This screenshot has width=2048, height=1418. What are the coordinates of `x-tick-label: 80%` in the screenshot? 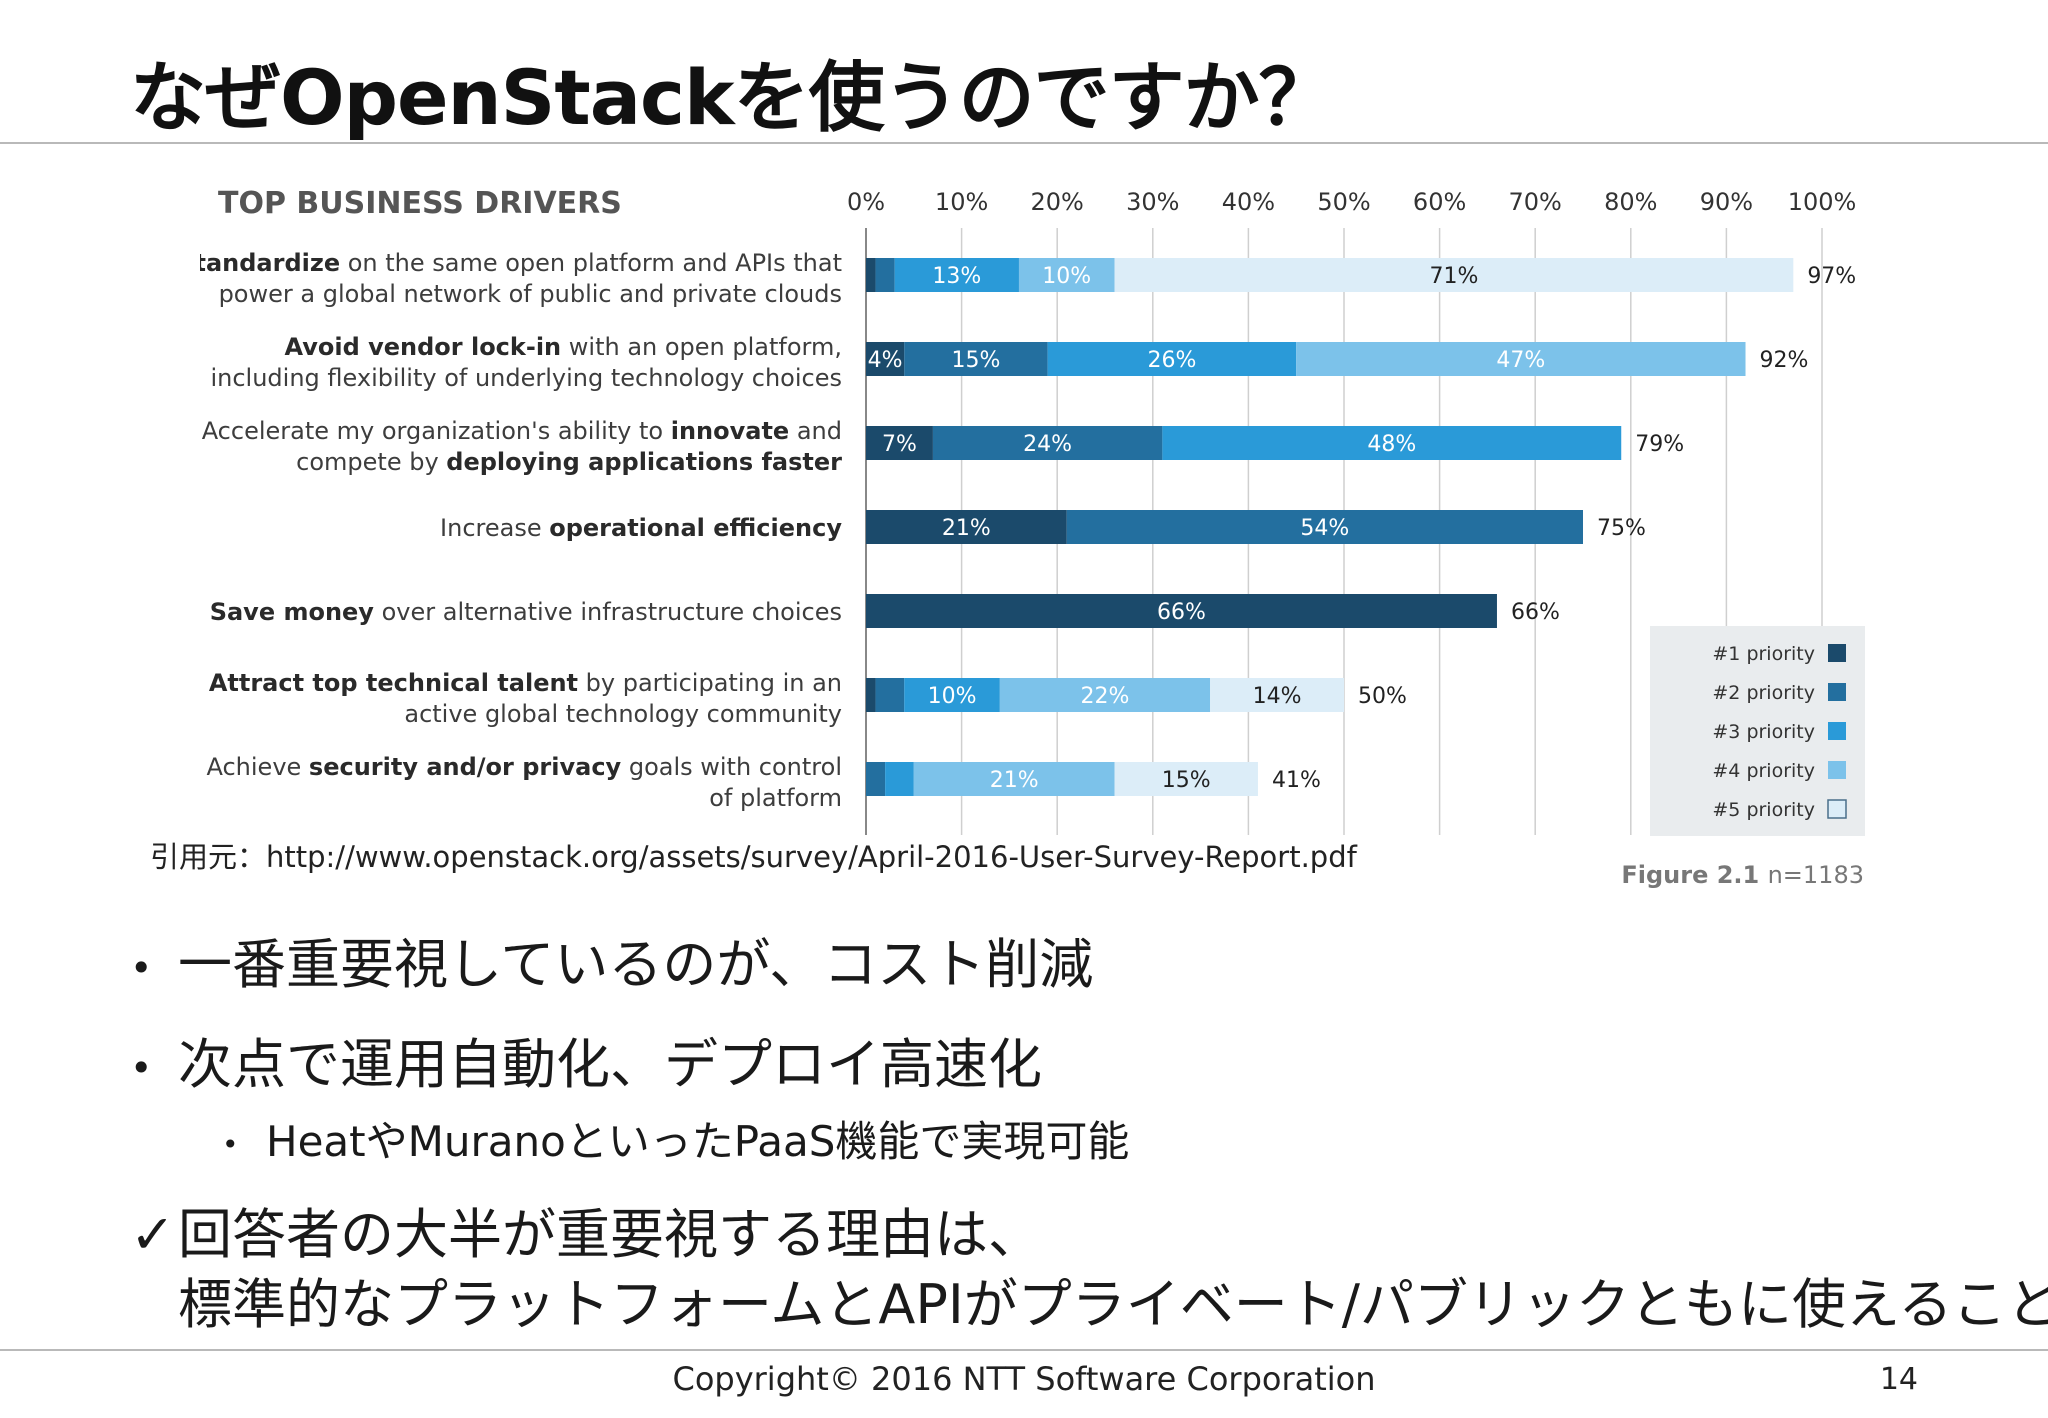 It's located at (1630, 202).